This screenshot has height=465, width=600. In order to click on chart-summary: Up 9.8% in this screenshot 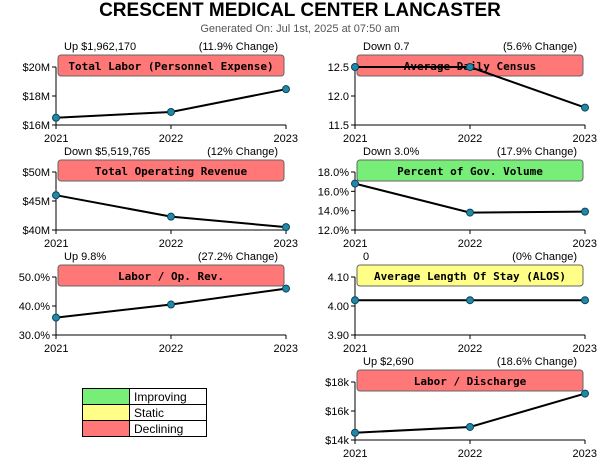, I will do `click(85, 257)`.